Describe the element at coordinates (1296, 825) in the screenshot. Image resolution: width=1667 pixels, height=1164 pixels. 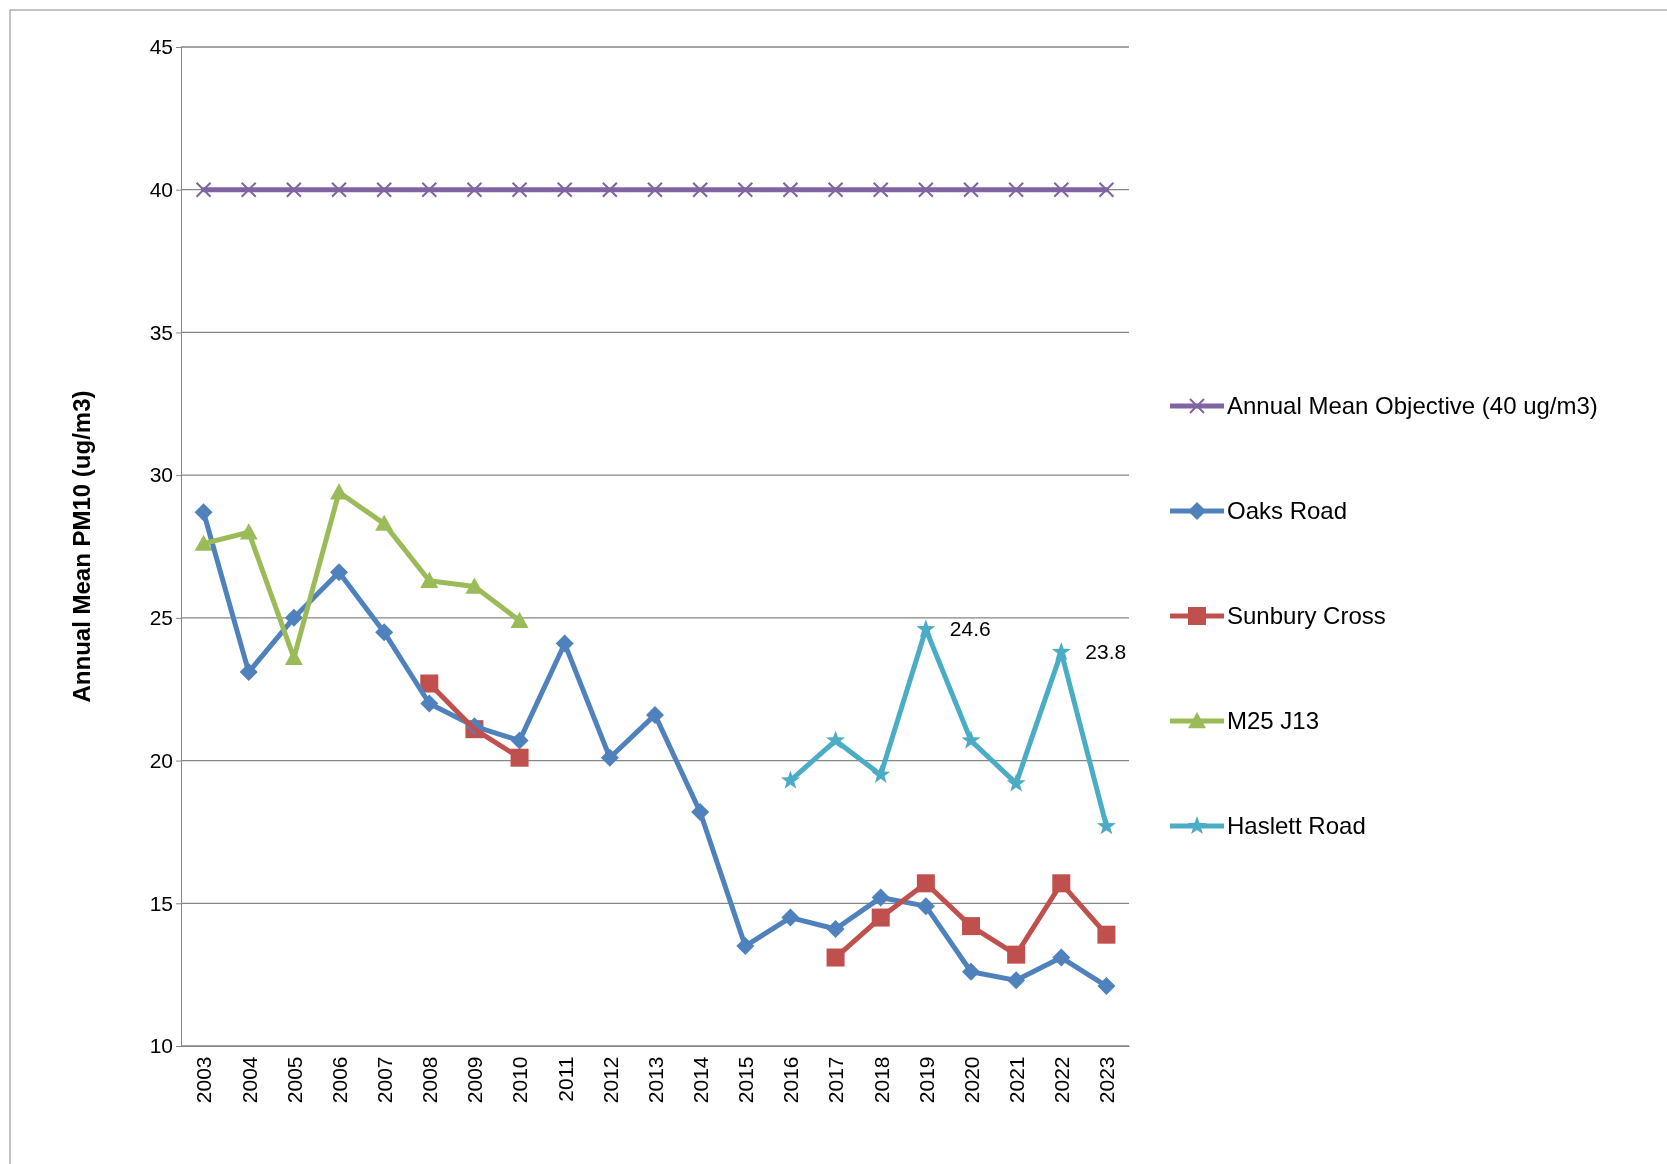
I see `legend-label: Haslett Road` at that location.